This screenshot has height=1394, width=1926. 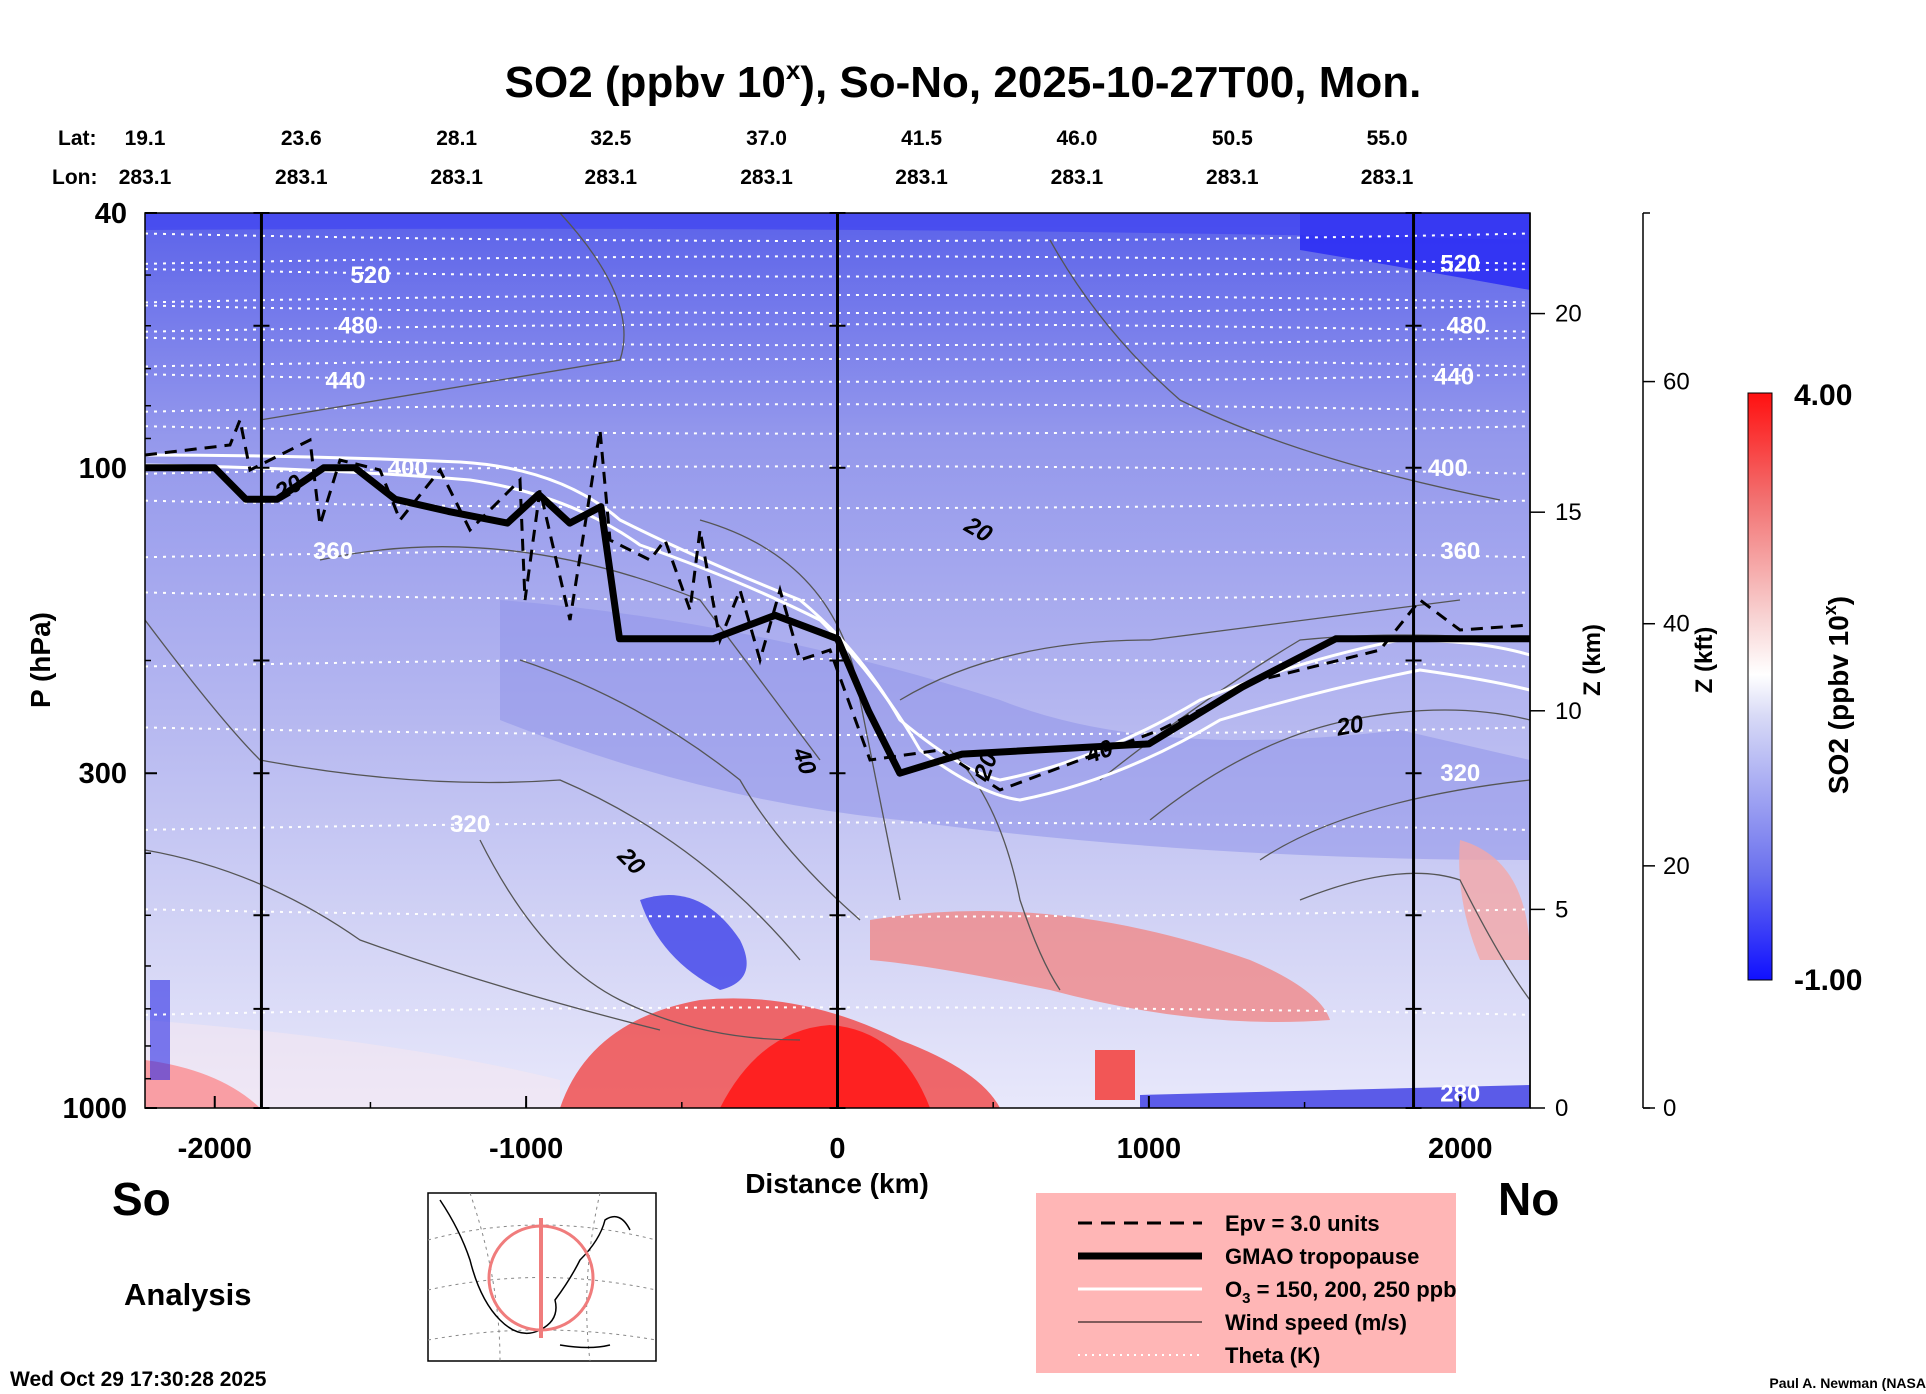 I want to click on legend-label: Wind speed (m/s), so click(x=1316, y=1322).